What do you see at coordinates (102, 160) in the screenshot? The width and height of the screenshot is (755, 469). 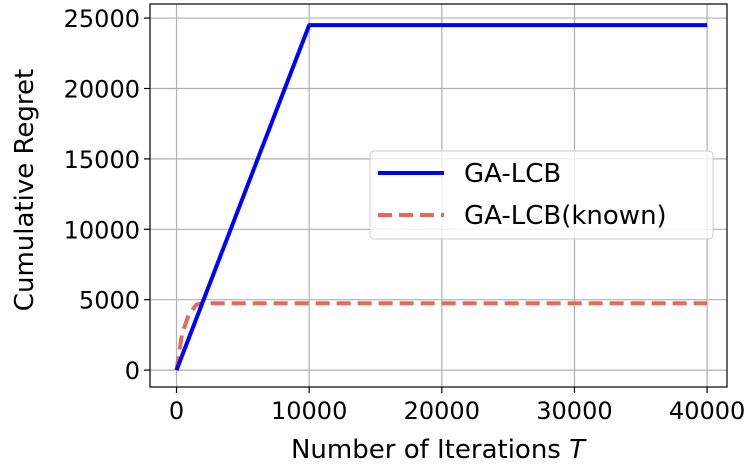 I see `y-tick-label: 15000` at bounding box center [102, 160].